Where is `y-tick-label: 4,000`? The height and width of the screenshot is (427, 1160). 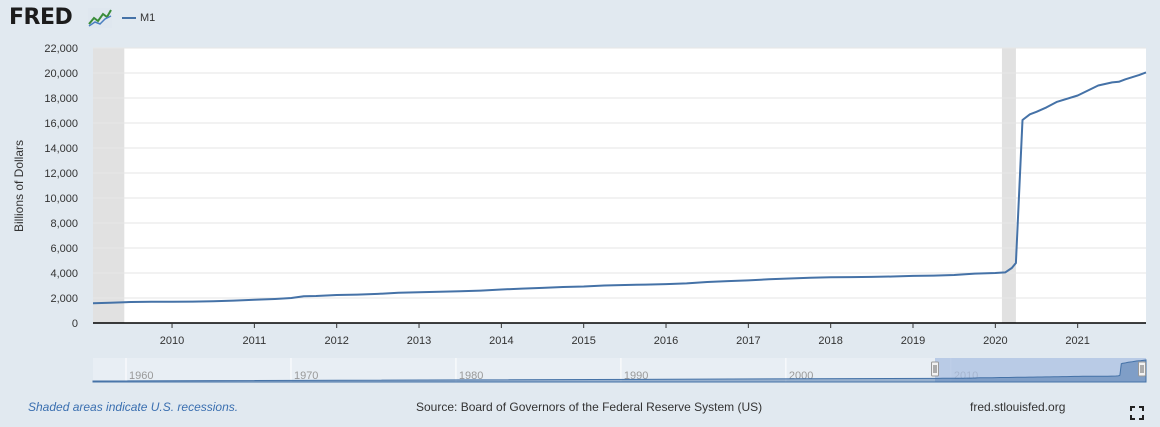 y-tick-label: 4,000 is located at coordinates (64, 274).